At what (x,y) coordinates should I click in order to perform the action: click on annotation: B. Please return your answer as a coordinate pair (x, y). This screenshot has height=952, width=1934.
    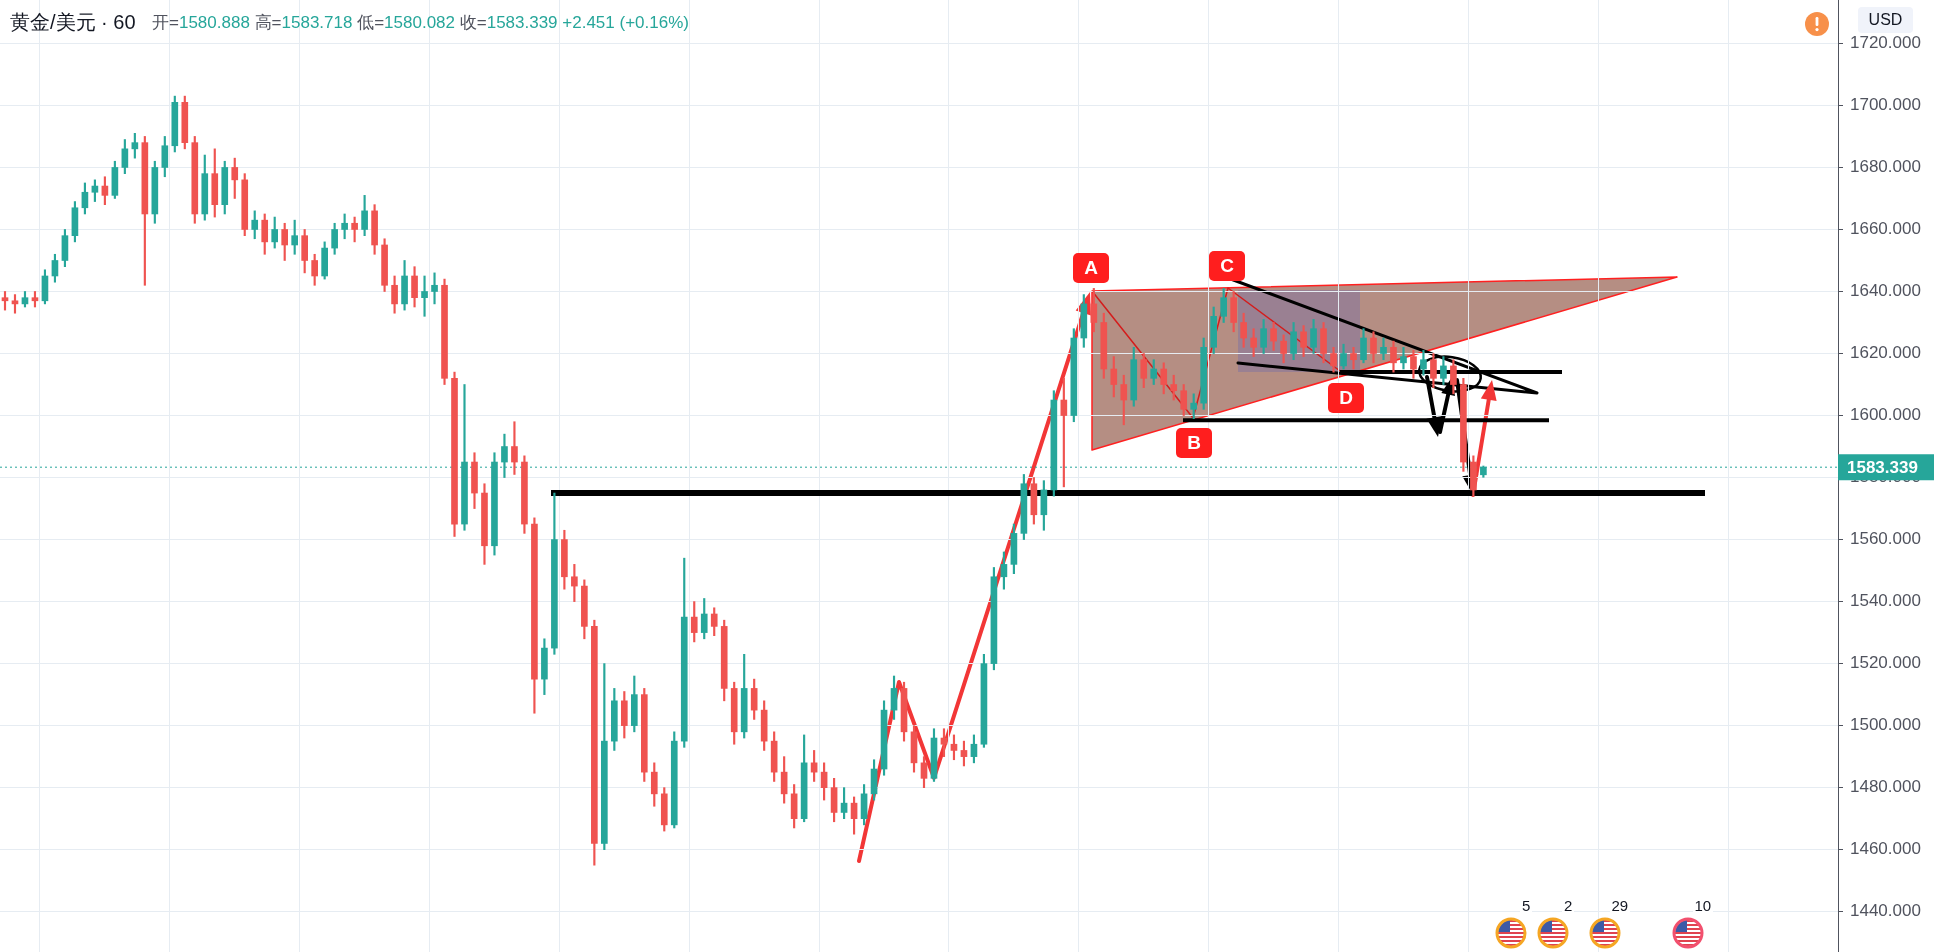
    Looking at the image, I should click on (1194, 442).